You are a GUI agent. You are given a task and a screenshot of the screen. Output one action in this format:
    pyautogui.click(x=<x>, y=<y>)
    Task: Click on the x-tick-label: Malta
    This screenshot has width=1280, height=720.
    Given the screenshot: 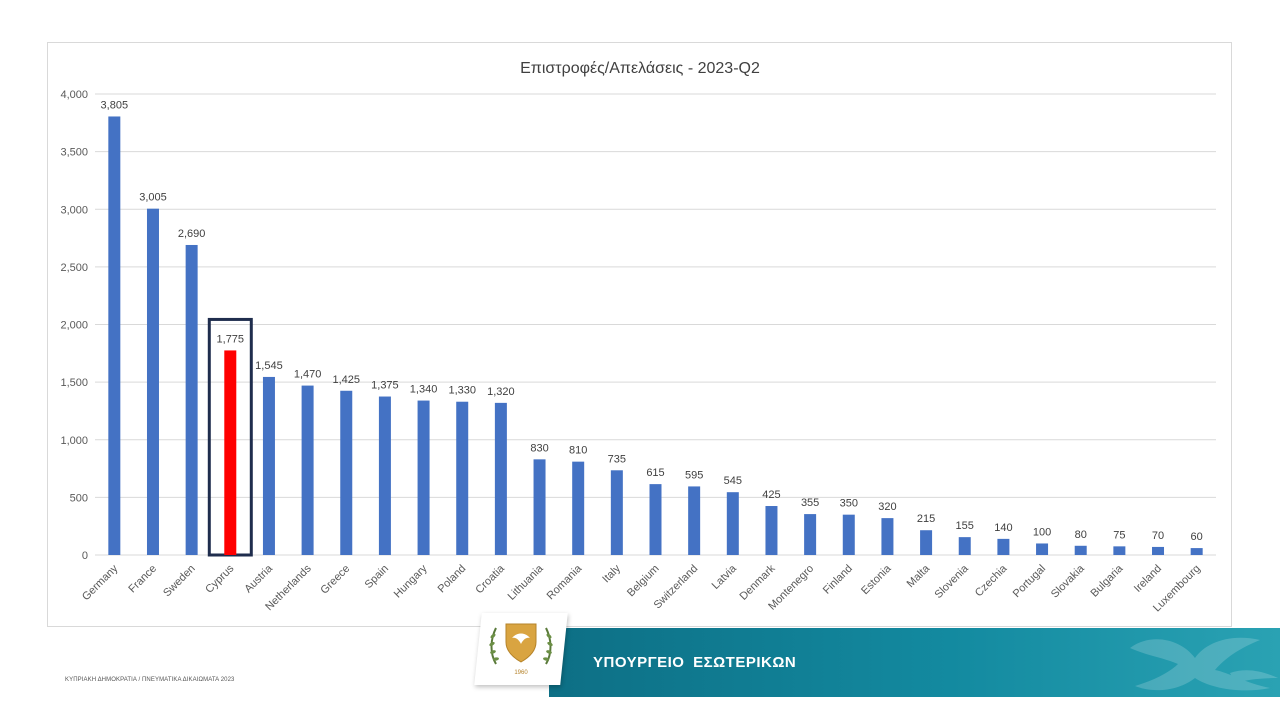 What is the action you would take?
    pyautogui.click(x=919, y=576)
    